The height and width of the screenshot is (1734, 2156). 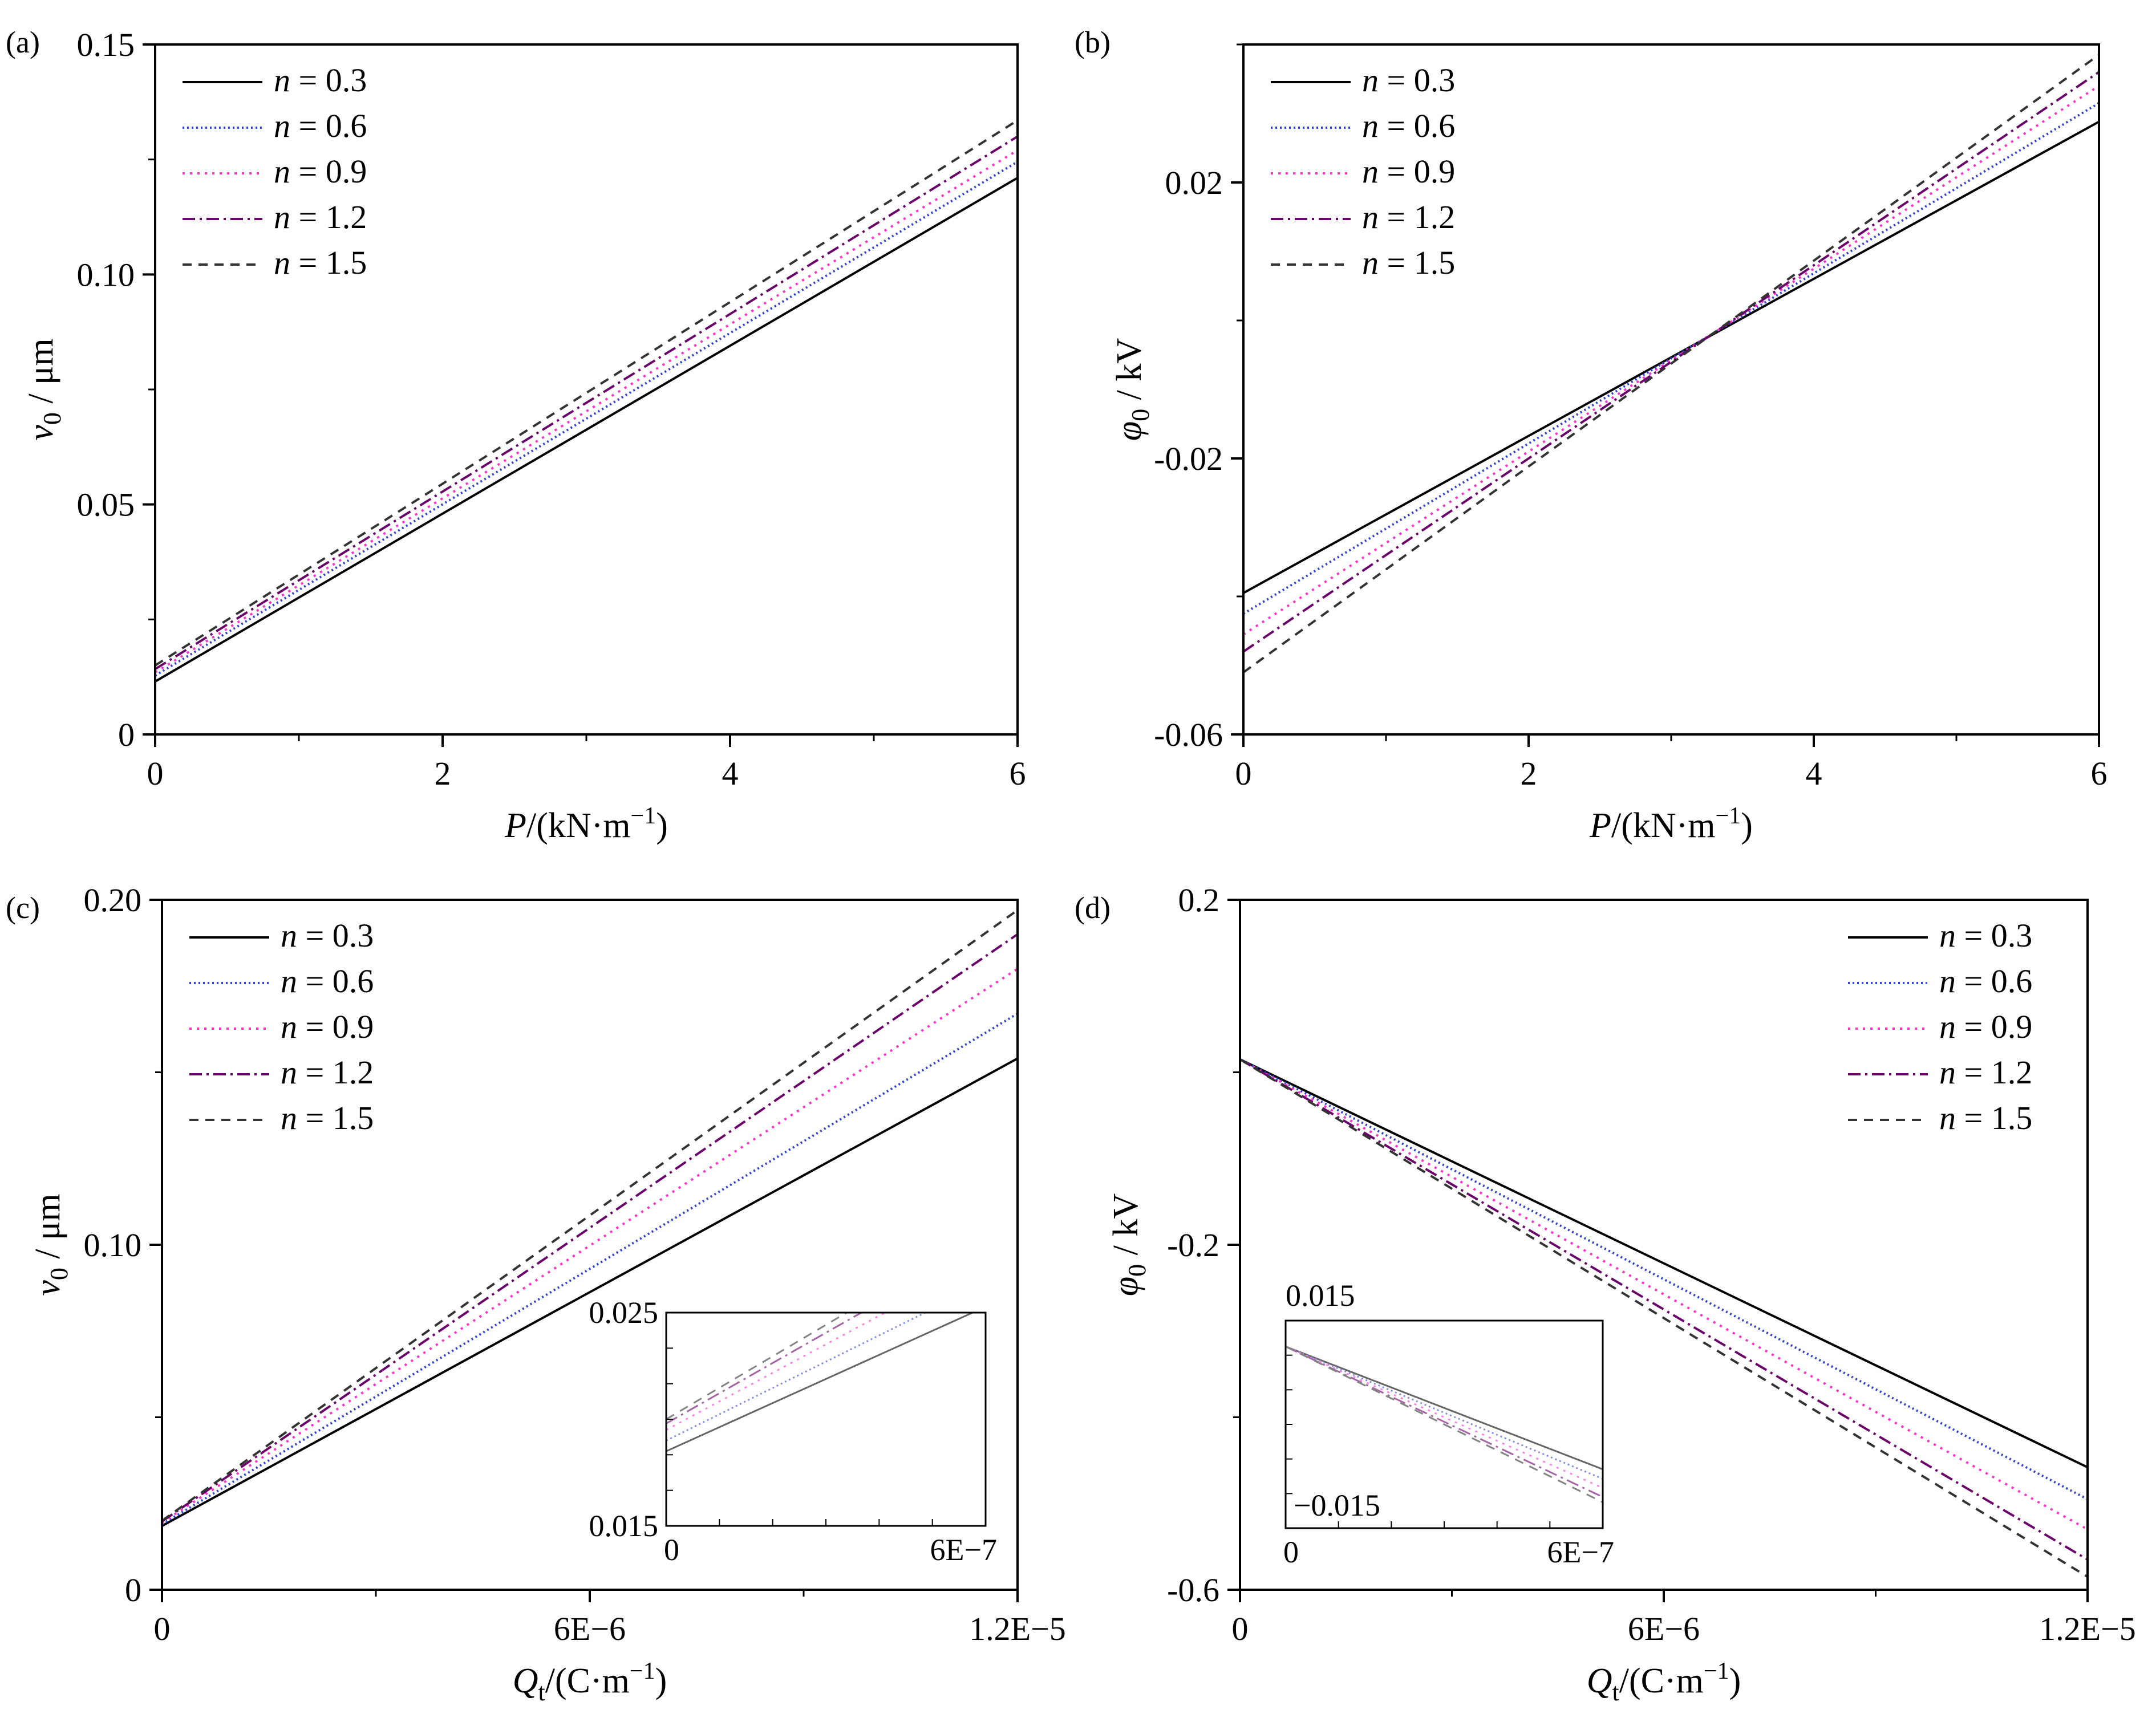 I want to click on y-tick-label: -0.2, so click(x=1193, y=1245).